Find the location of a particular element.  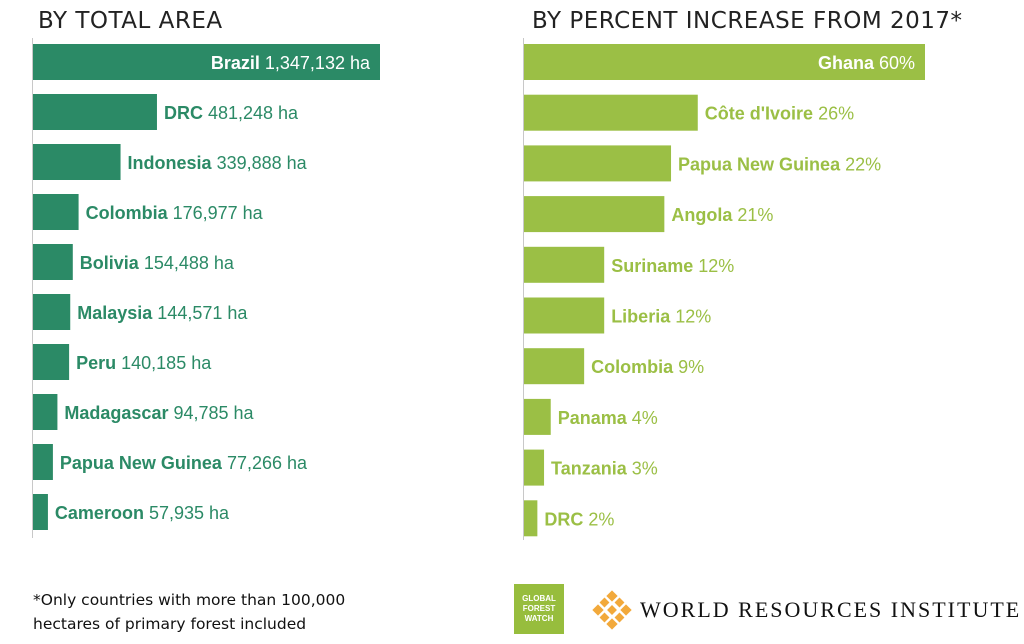

bar-label: Indonesia 339,888 ha is located at coordinates (218, 163).